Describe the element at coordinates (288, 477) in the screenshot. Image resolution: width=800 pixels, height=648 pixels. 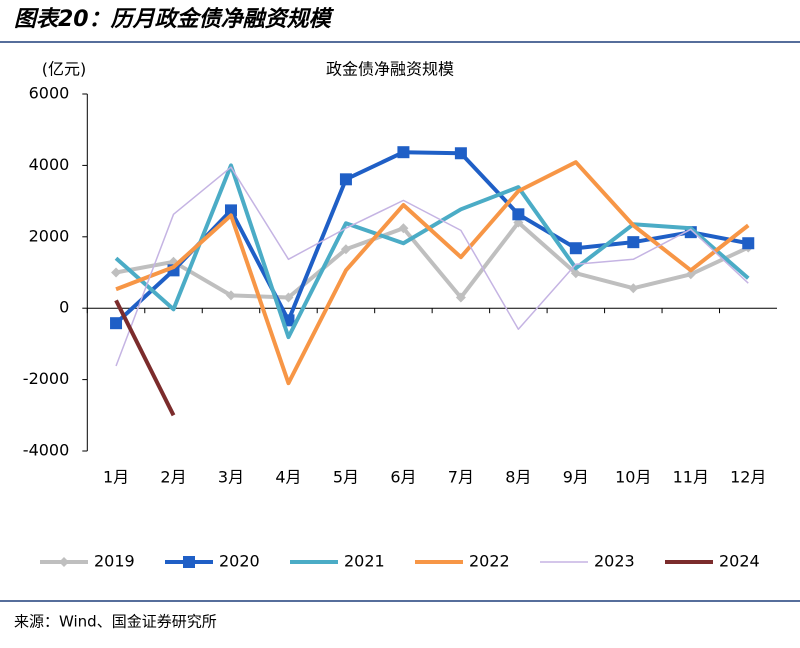
I see `x-tick-label: 4月` at that location.